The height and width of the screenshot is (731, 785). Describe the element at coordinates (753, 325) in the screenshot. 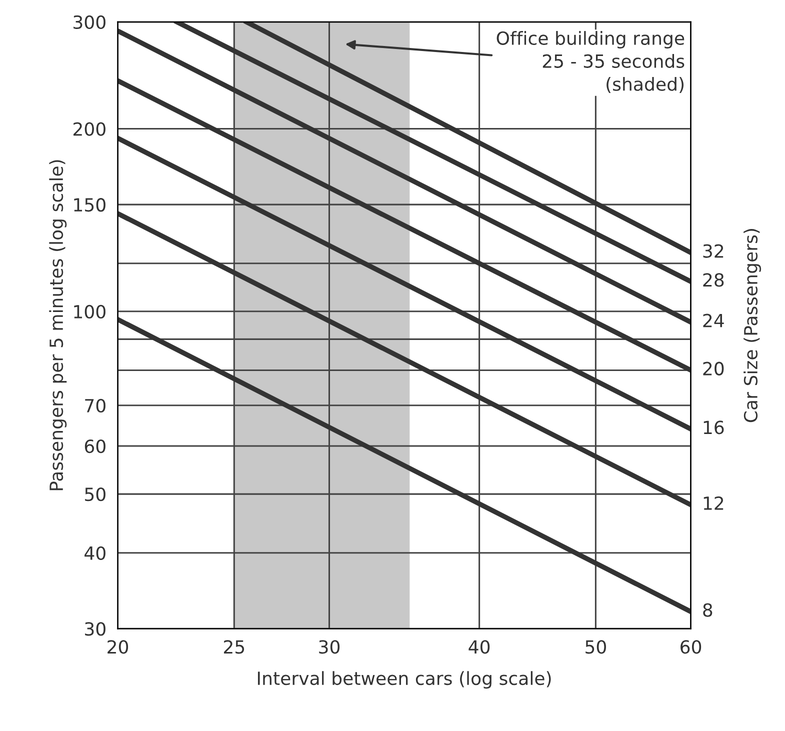

I see `y2-axis-title: Car Size (Passengers)` at that location.